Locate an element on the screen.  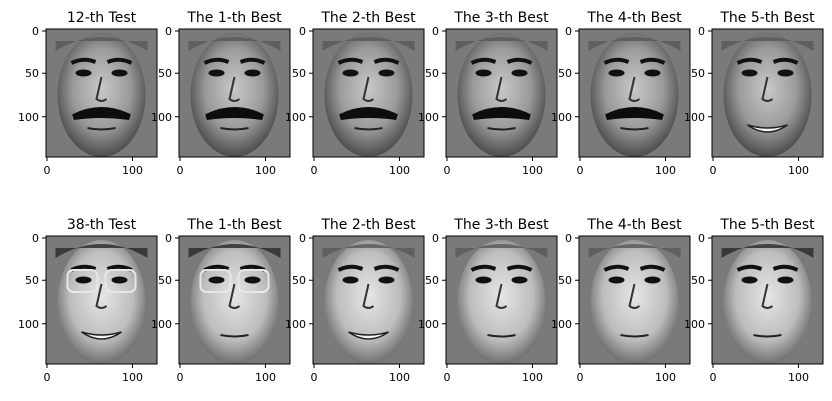
face-panel: 12-th Test 0 50 100 0 100 is located at coordinates (88, 93).